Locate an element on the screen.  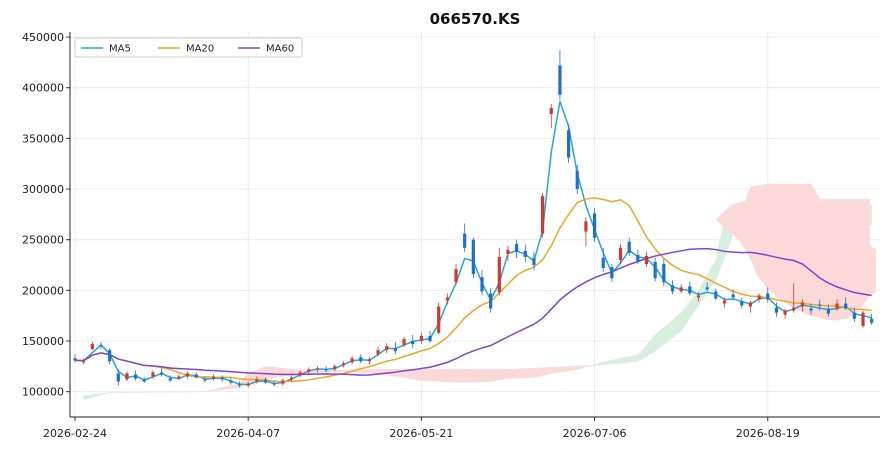
y-tick-label: 350000 is located at coordinates (43, 138).